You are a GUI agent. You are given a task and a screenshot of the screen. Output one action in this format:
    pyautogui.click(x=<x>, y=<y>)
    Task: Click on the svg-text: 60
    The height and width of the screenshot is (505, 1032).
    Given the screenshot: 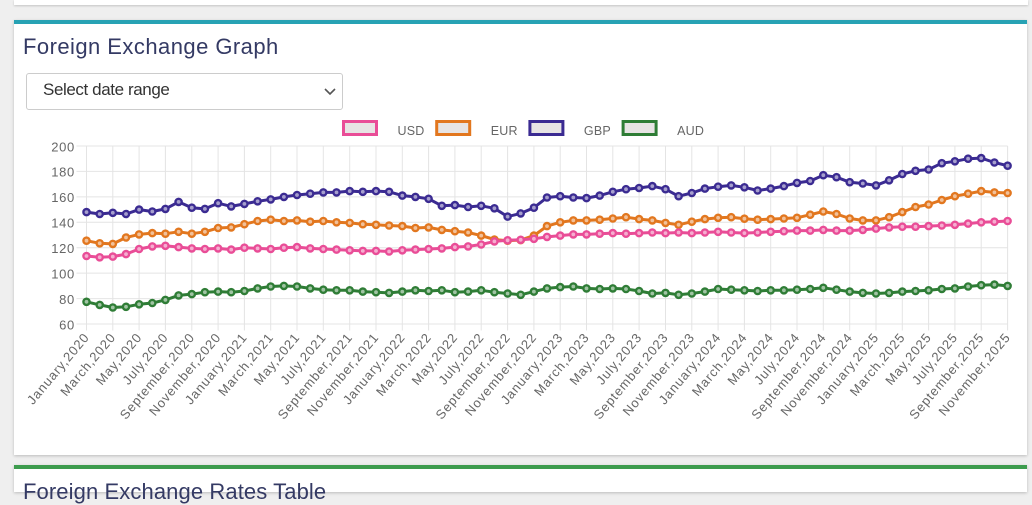 What is the action you would take?
    pyautogui.click(x=67, y=324)
    